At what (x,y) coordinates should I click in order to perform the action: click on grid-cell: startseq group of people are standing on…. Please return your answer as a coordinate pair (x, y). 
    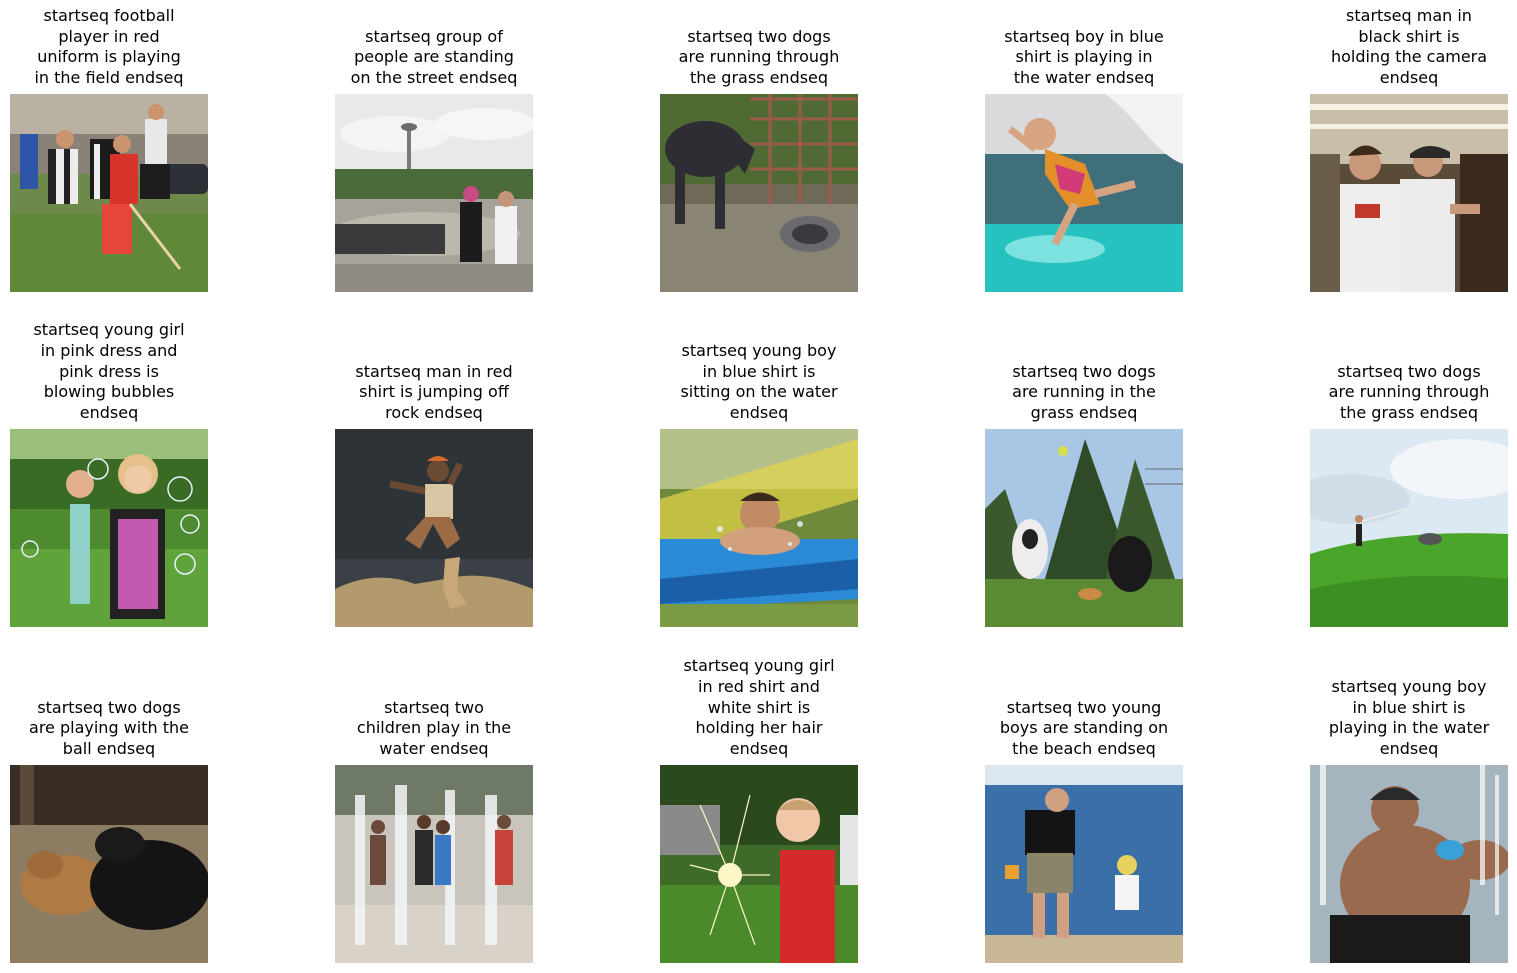
    Looking at the image, I should click on (434, 146).